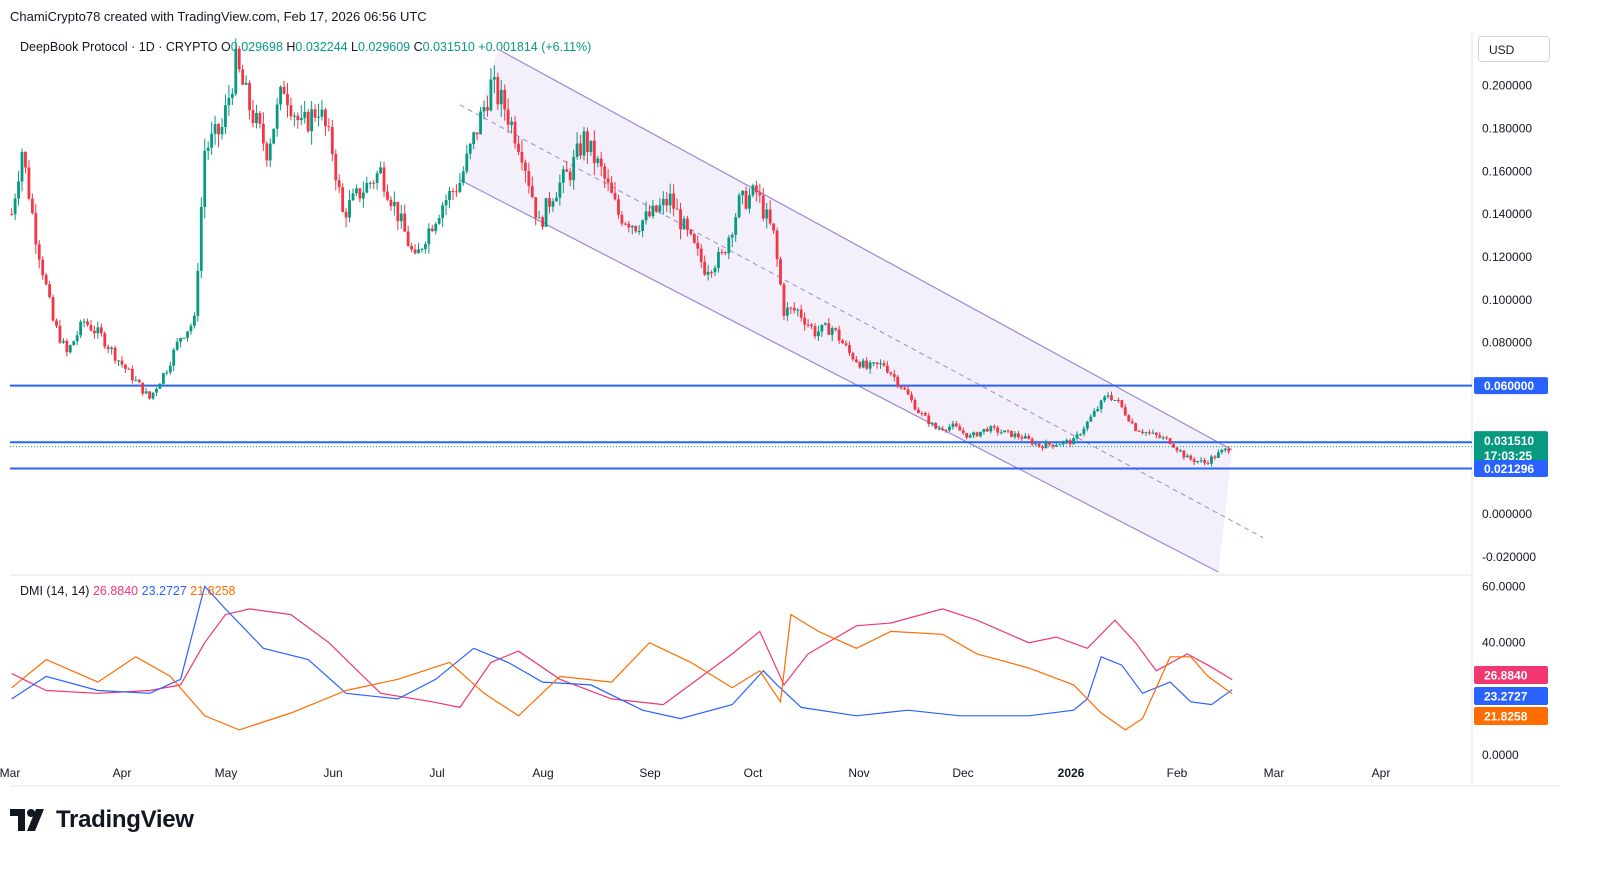 Image resolution: width=1600 pixels, height=871 pixels. I want to click on dmi-axis: 60.0000 40.0000 0.0000, so click(1504, 670).